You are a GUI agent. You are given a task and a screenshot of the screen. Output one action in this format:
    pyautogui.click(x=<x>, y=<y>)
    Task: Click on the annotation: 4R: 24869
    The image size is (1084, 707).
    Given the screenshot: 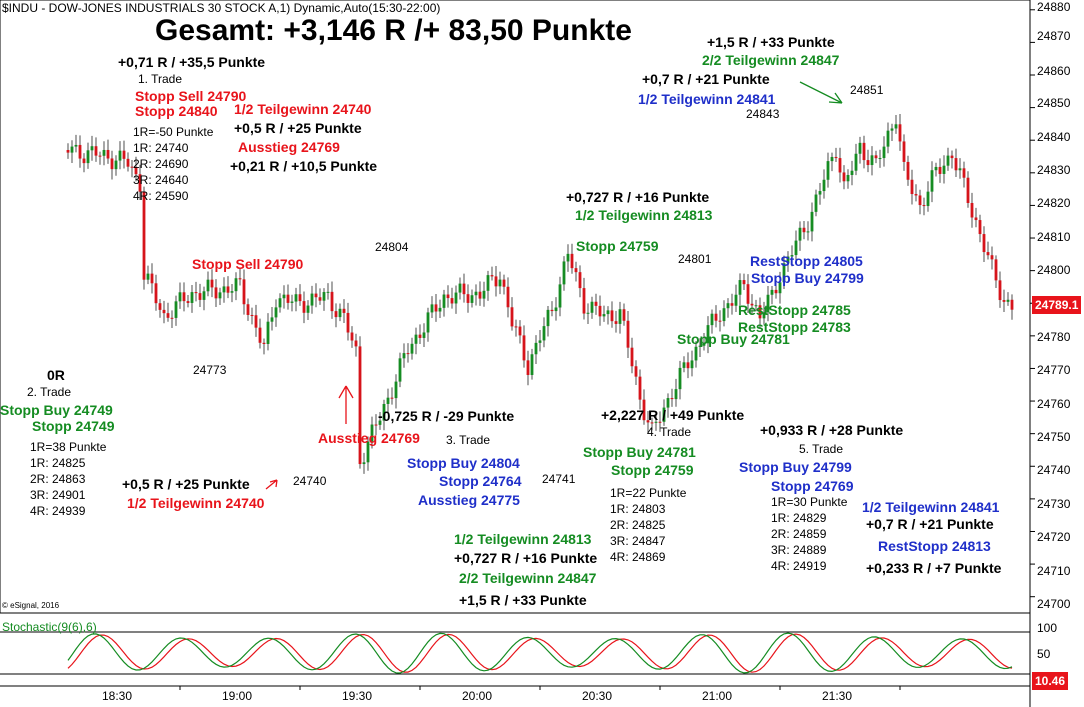 What is the action you would take?
    pyautogui.click(x=638, y=557)
    